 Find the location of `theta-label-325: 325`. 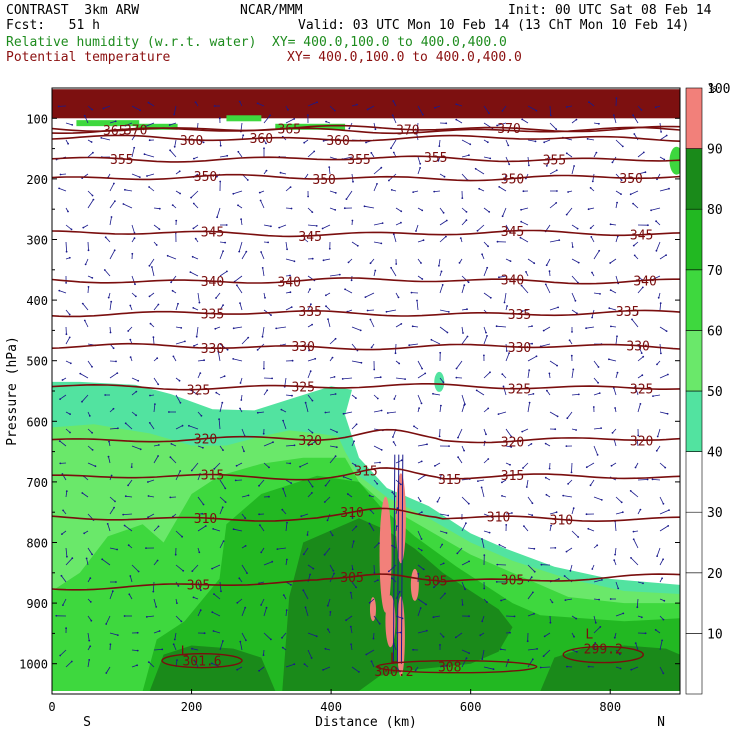

theta-label-325: 325 is located at coordinates (641, 390).